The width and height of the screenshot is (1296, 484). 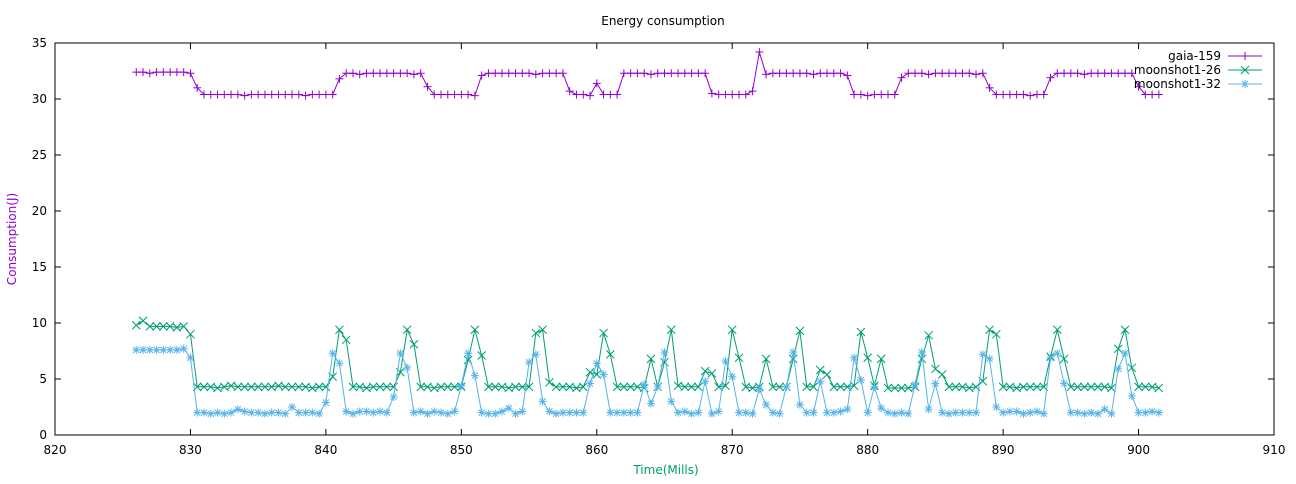 I want to click on y-tick-label: 5, so click(x=43, y=379).